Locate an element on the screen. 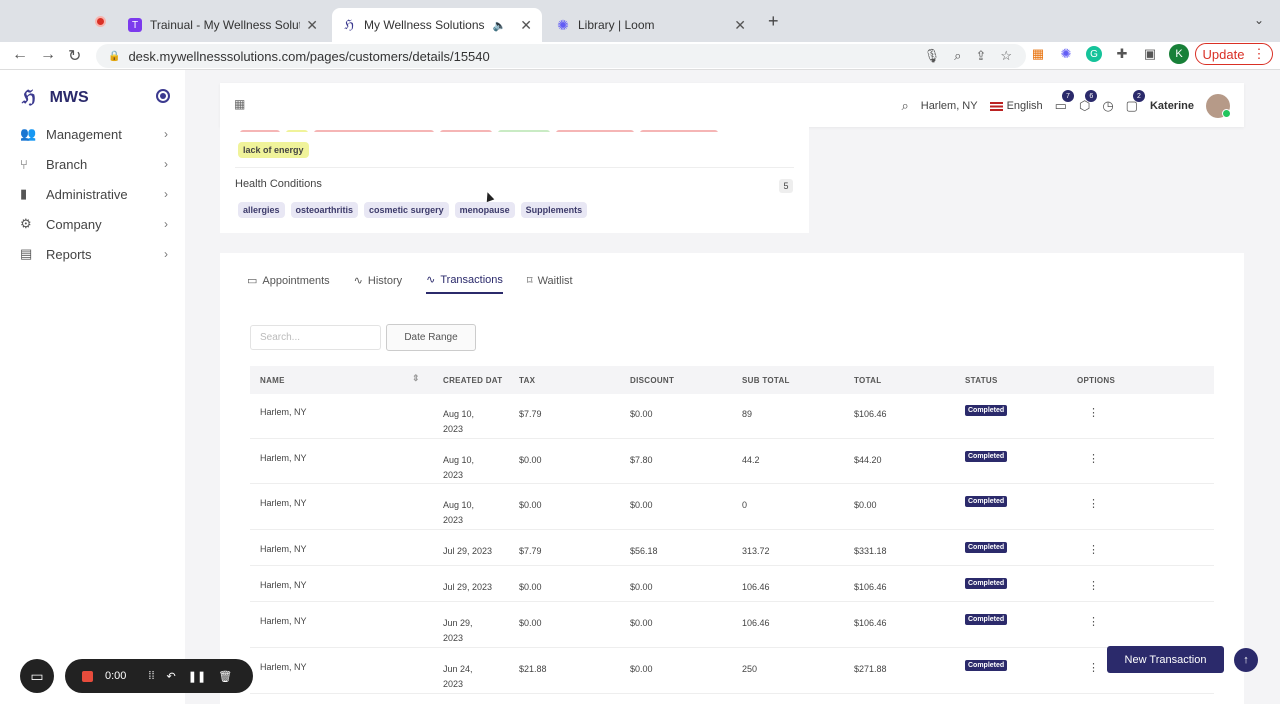 The image size is (1280, 704). mic-icon: 🎙 is located at coordinates (932, 55).